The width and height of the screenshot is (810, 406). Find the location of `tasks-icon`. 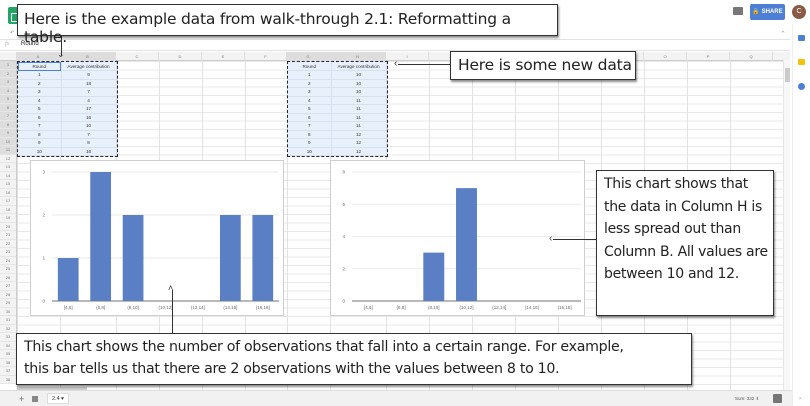

tasks-icon is located at coordinates (801, 86).